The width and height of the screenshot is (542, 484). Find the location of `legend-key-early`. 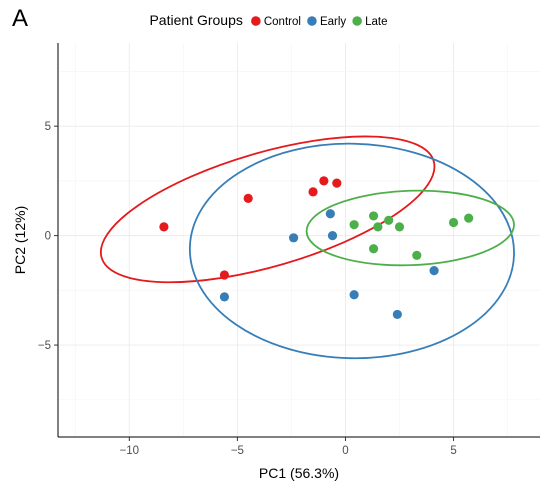

legend-key-early is located at coordinates (312, 21).